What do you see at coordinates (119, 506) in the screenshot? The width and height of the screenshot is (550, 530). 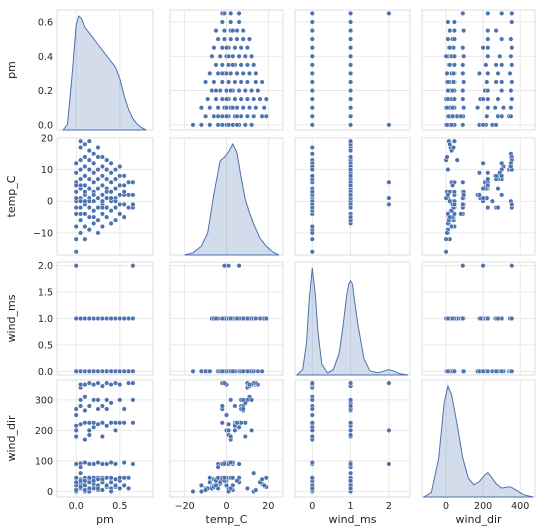 I see `x-tick-label: 0.5` at bounding box center [119, 506].